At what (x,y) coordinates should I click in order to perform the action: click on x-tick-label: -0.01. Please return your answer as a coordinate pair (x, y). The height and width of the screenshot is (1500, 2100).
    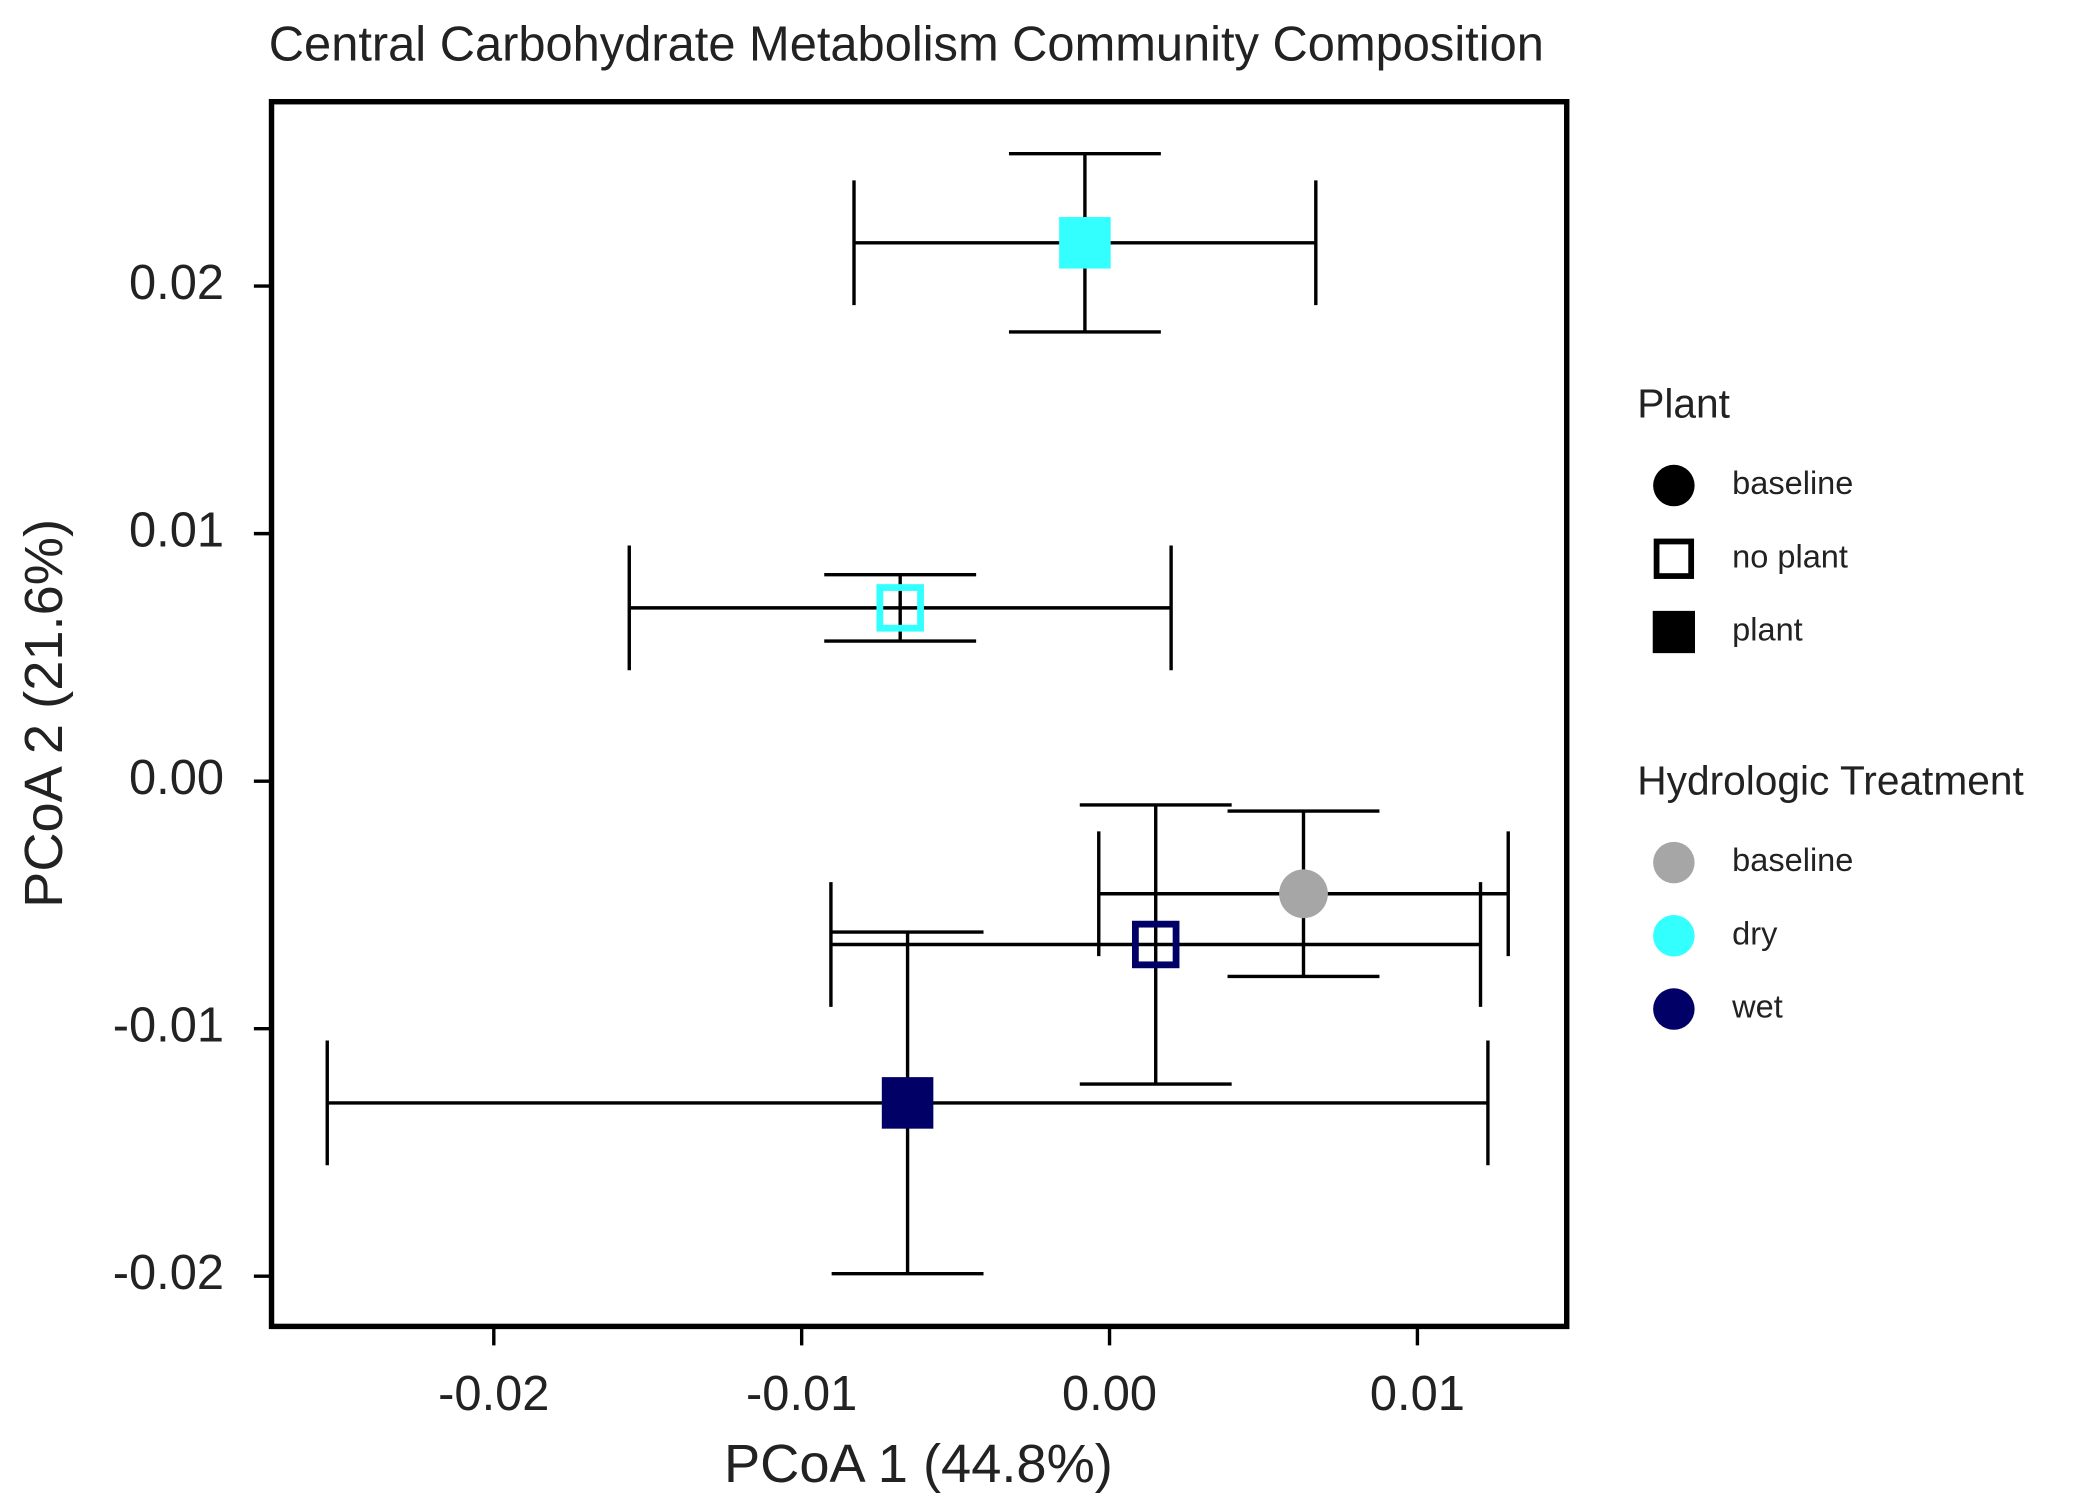
    Looking at the image, I should click on (801, 1394).